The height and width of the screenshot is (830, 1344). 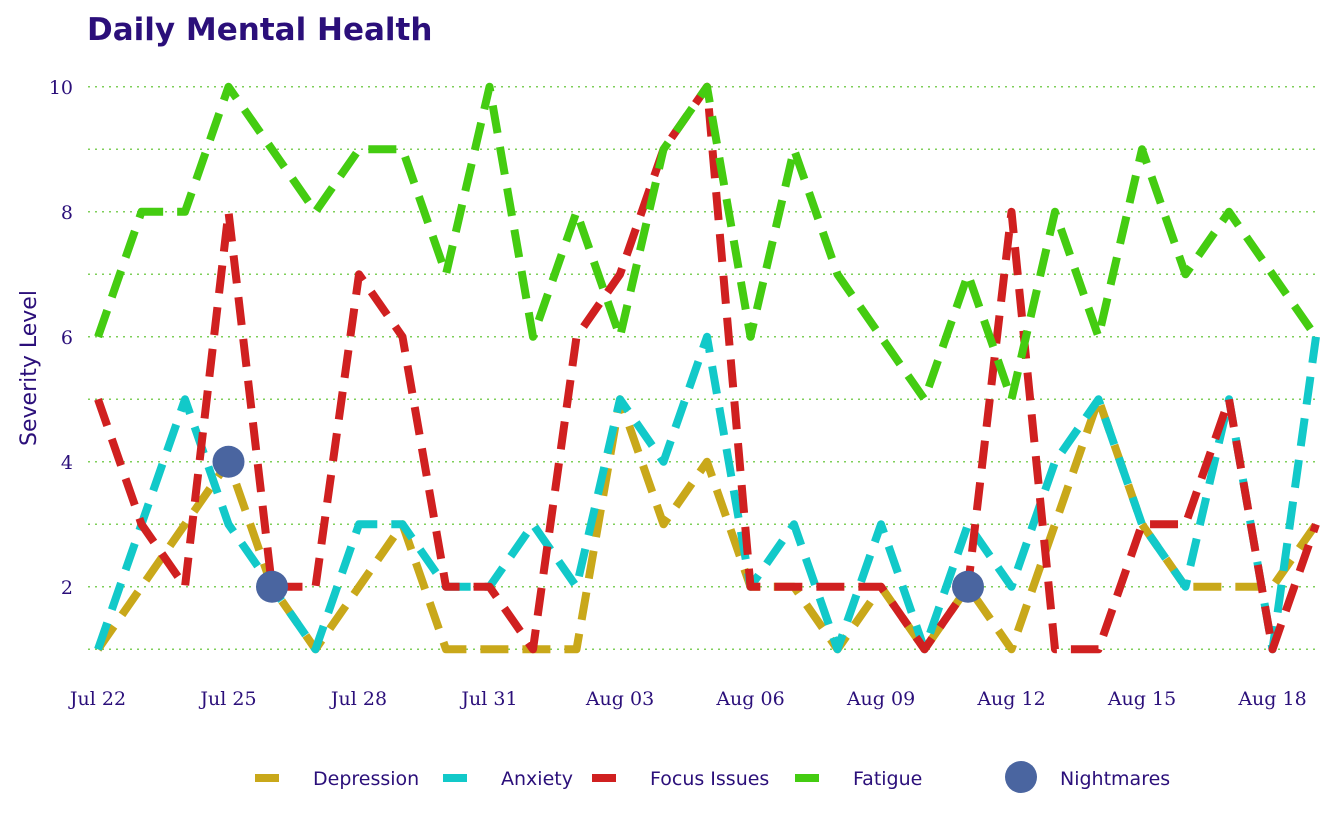 What do you see at coordinates (1141, 699) in the screenshot?
I see `x-tick-label: Aug 15` at bounding box center [1141, 699].